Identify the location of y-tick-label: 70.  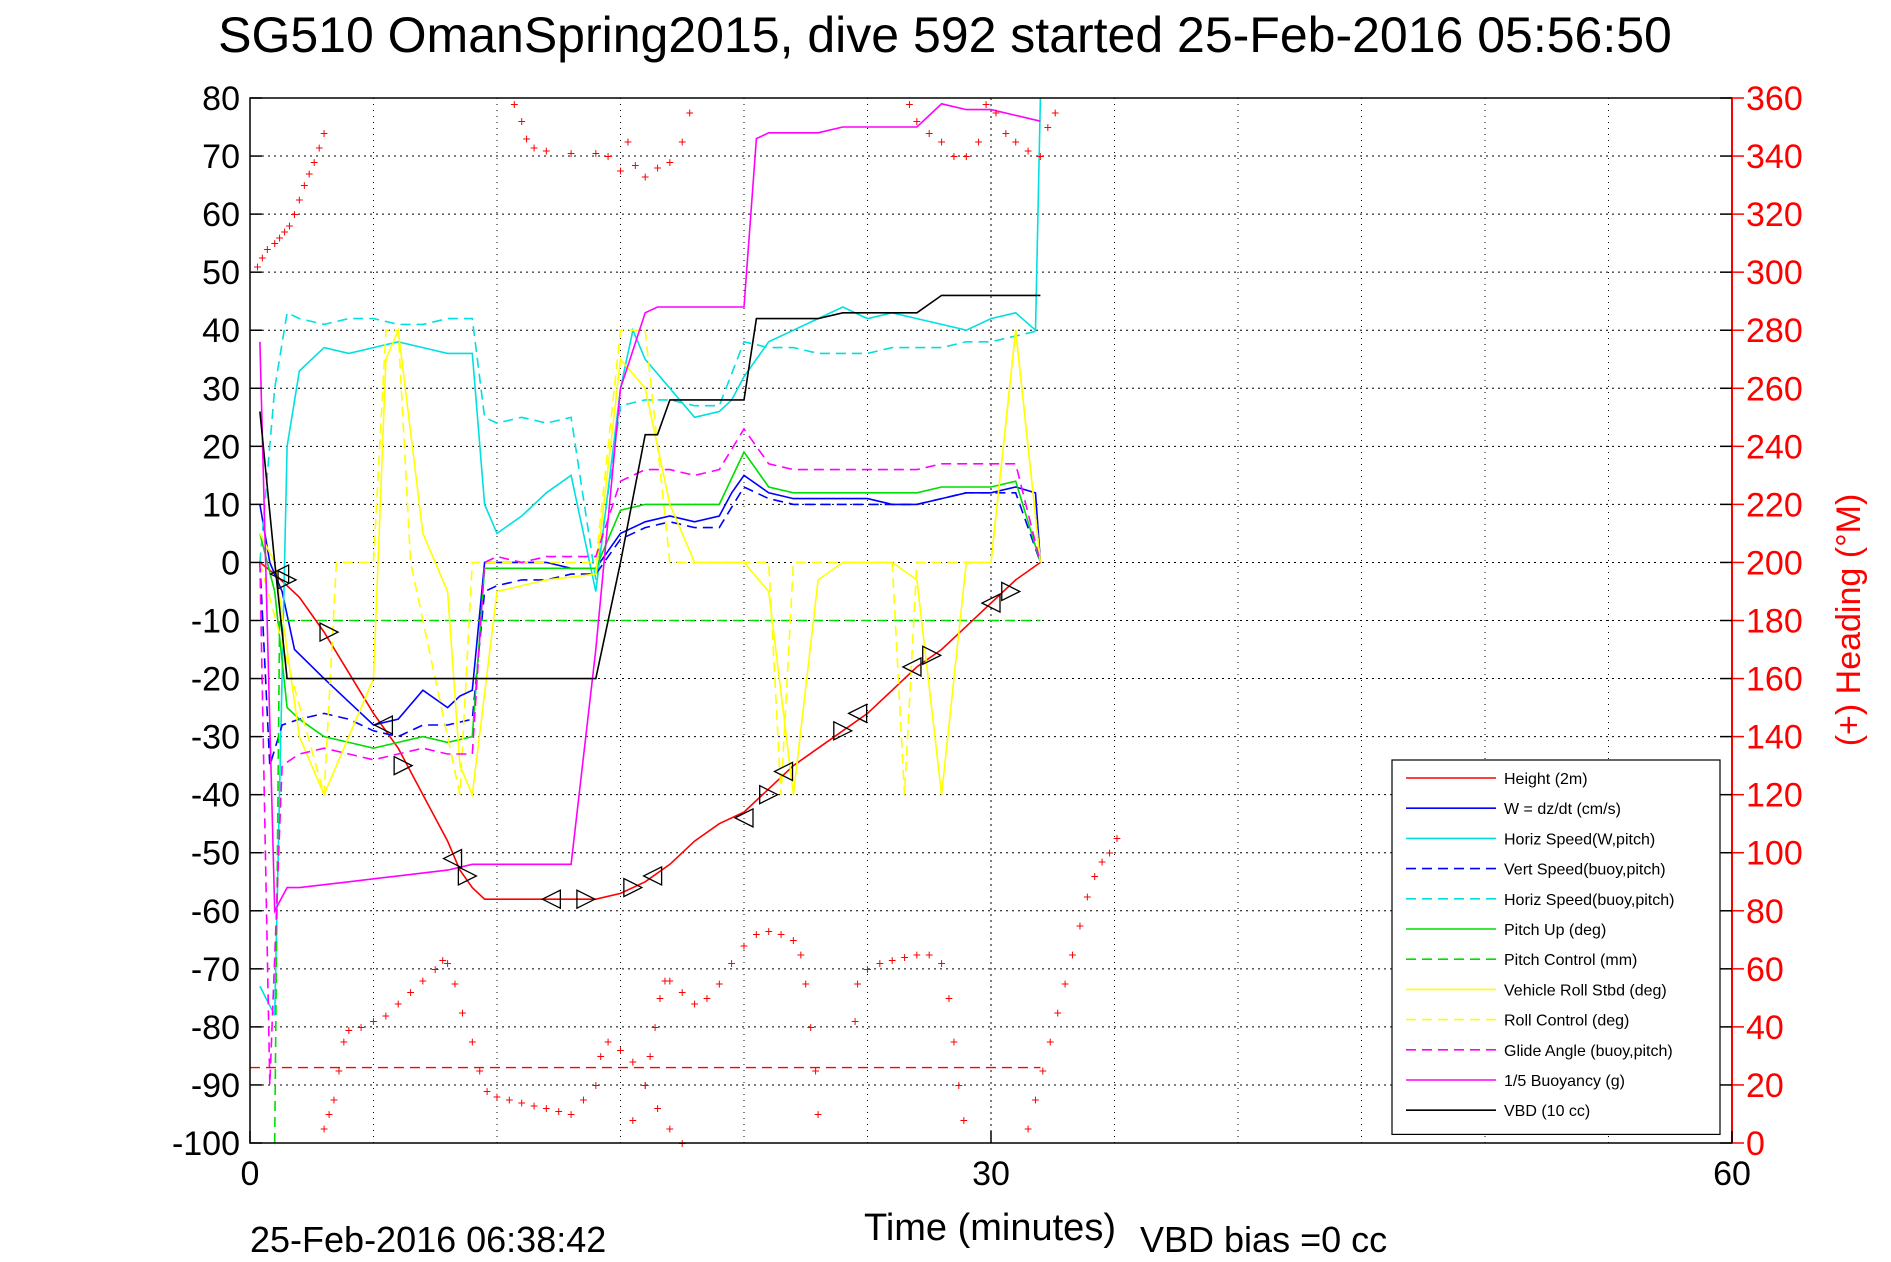
(221, 157).